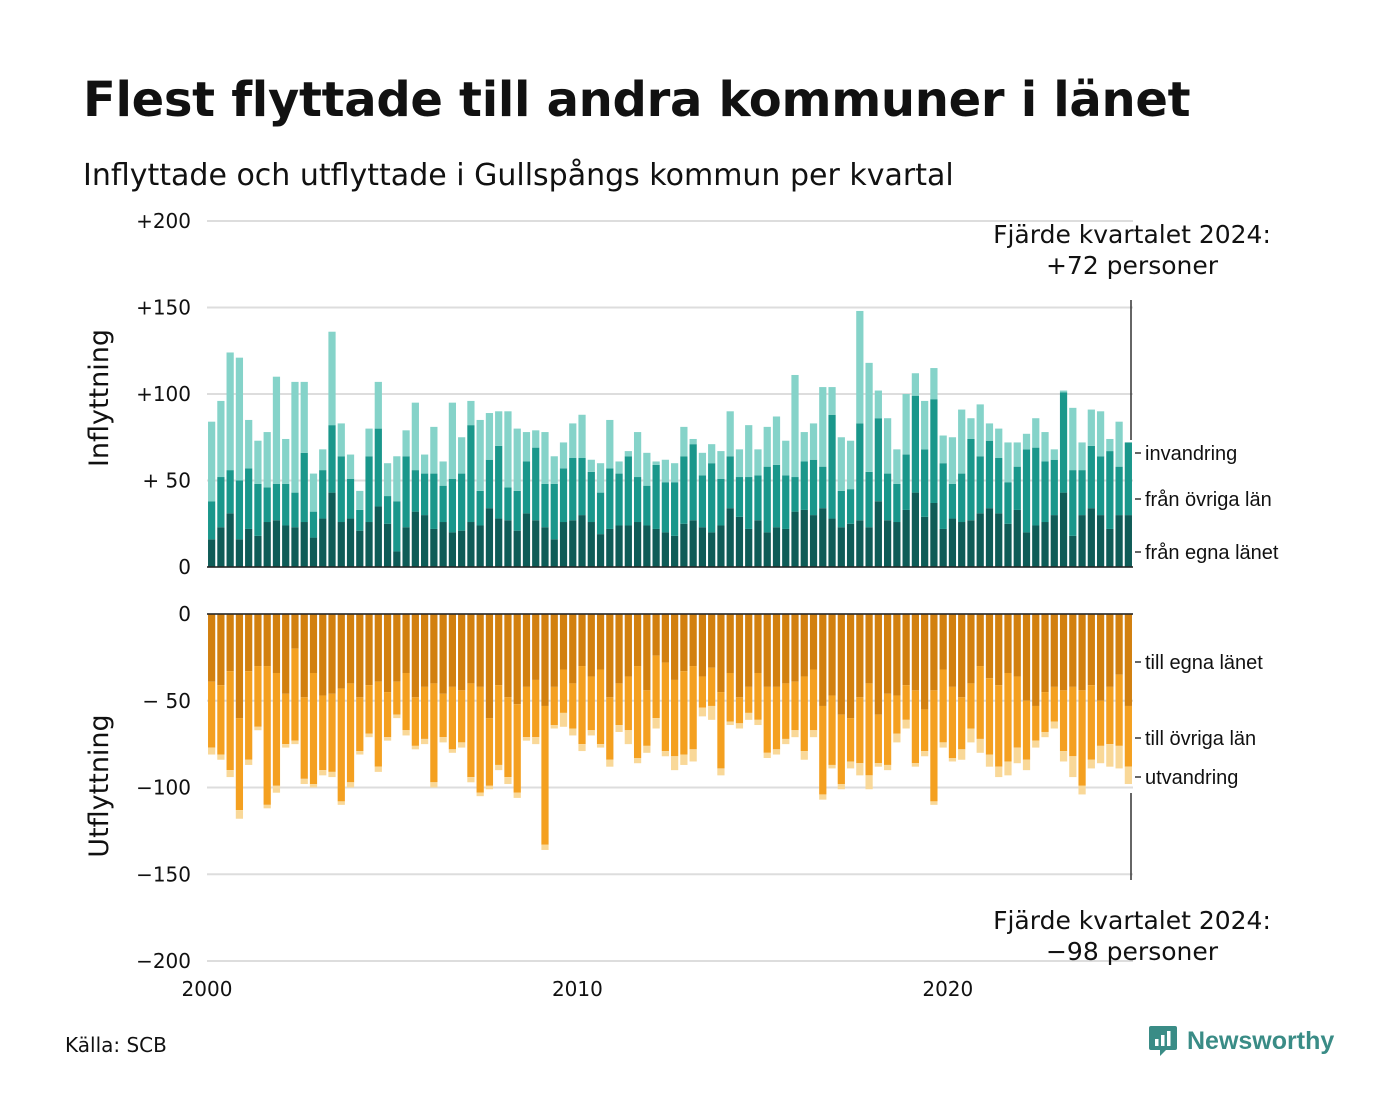  What do you see at coordinates (1241, 1041) in the screenshot?
I see `brand-logo: Newsworthy` at bounding box center [1241, 1041].